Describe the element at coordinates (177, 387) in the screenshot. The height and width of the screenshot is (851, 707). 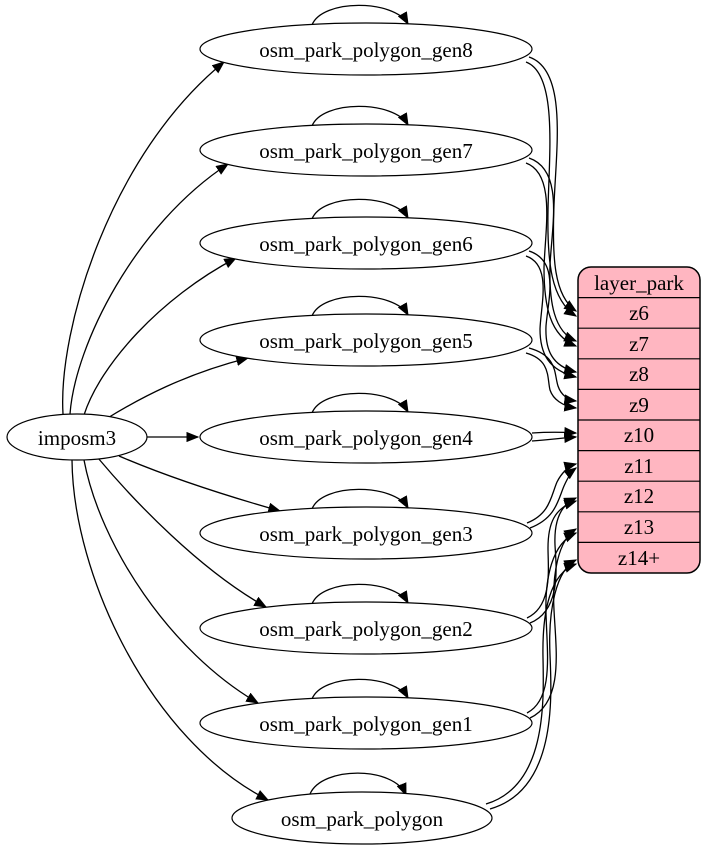
I see `edge-imposm3-to-gen5` at that location.